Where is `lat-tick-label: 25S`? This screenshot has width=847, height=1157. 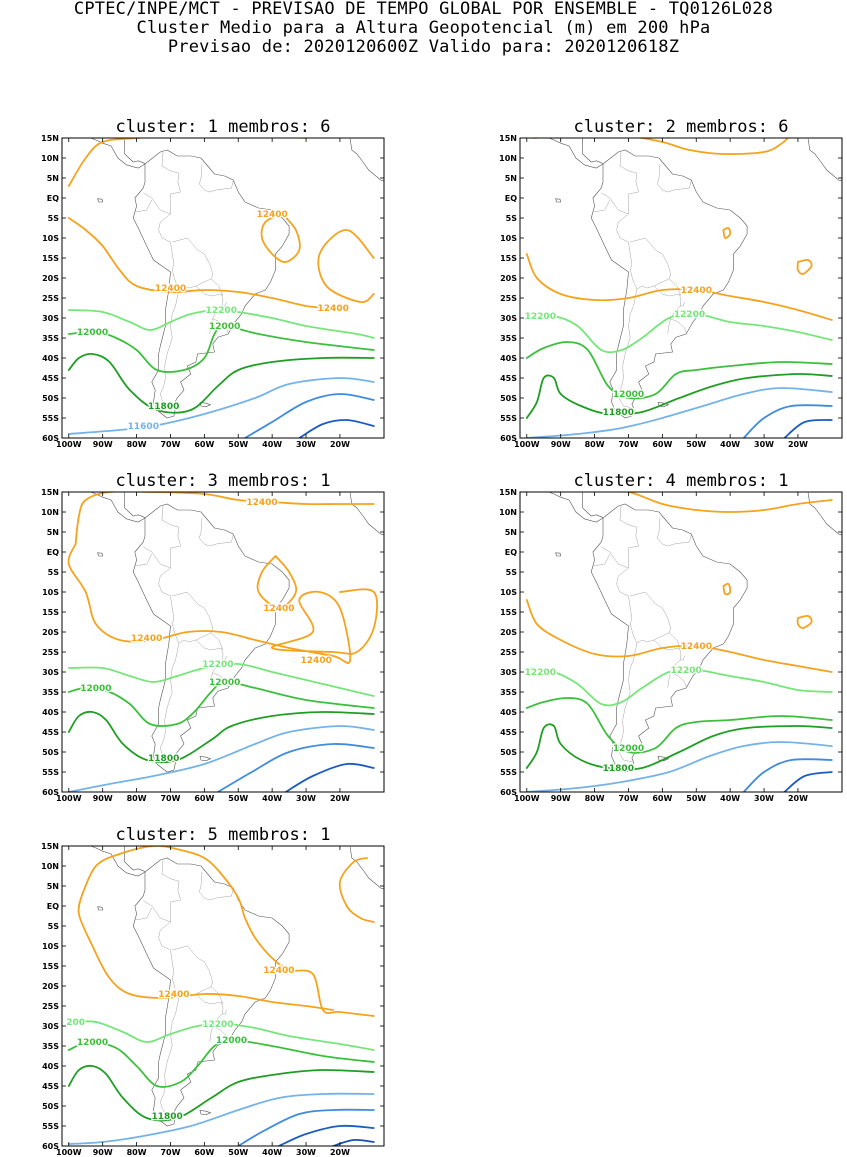 lat-tick-label: 25S is located at coordinates (50, 652).